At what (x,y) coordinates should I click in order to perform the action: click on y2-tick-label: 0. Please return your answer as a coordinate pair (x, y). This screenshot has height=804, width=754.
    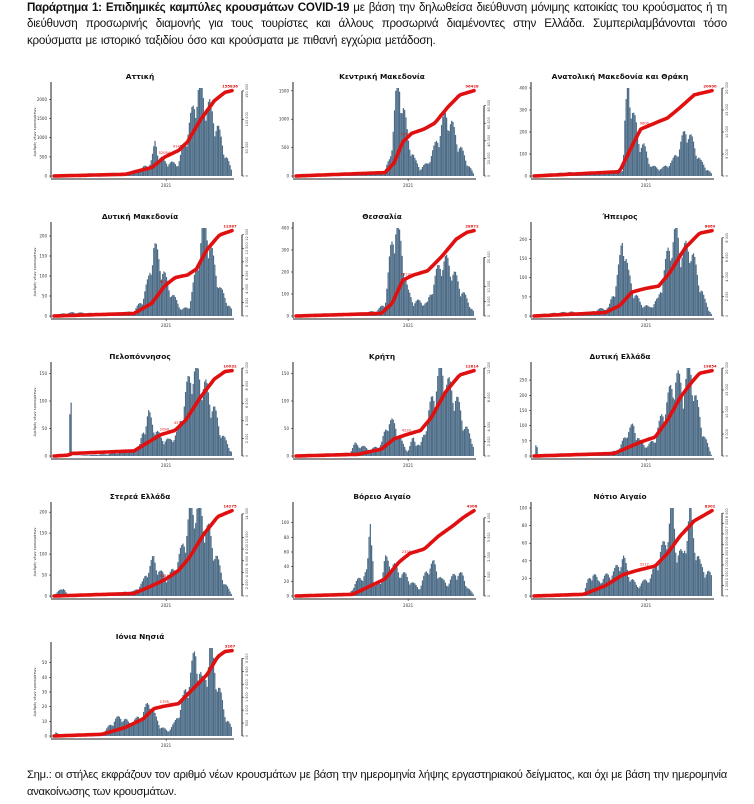
    Looking at the image, I should click on (247, 736).